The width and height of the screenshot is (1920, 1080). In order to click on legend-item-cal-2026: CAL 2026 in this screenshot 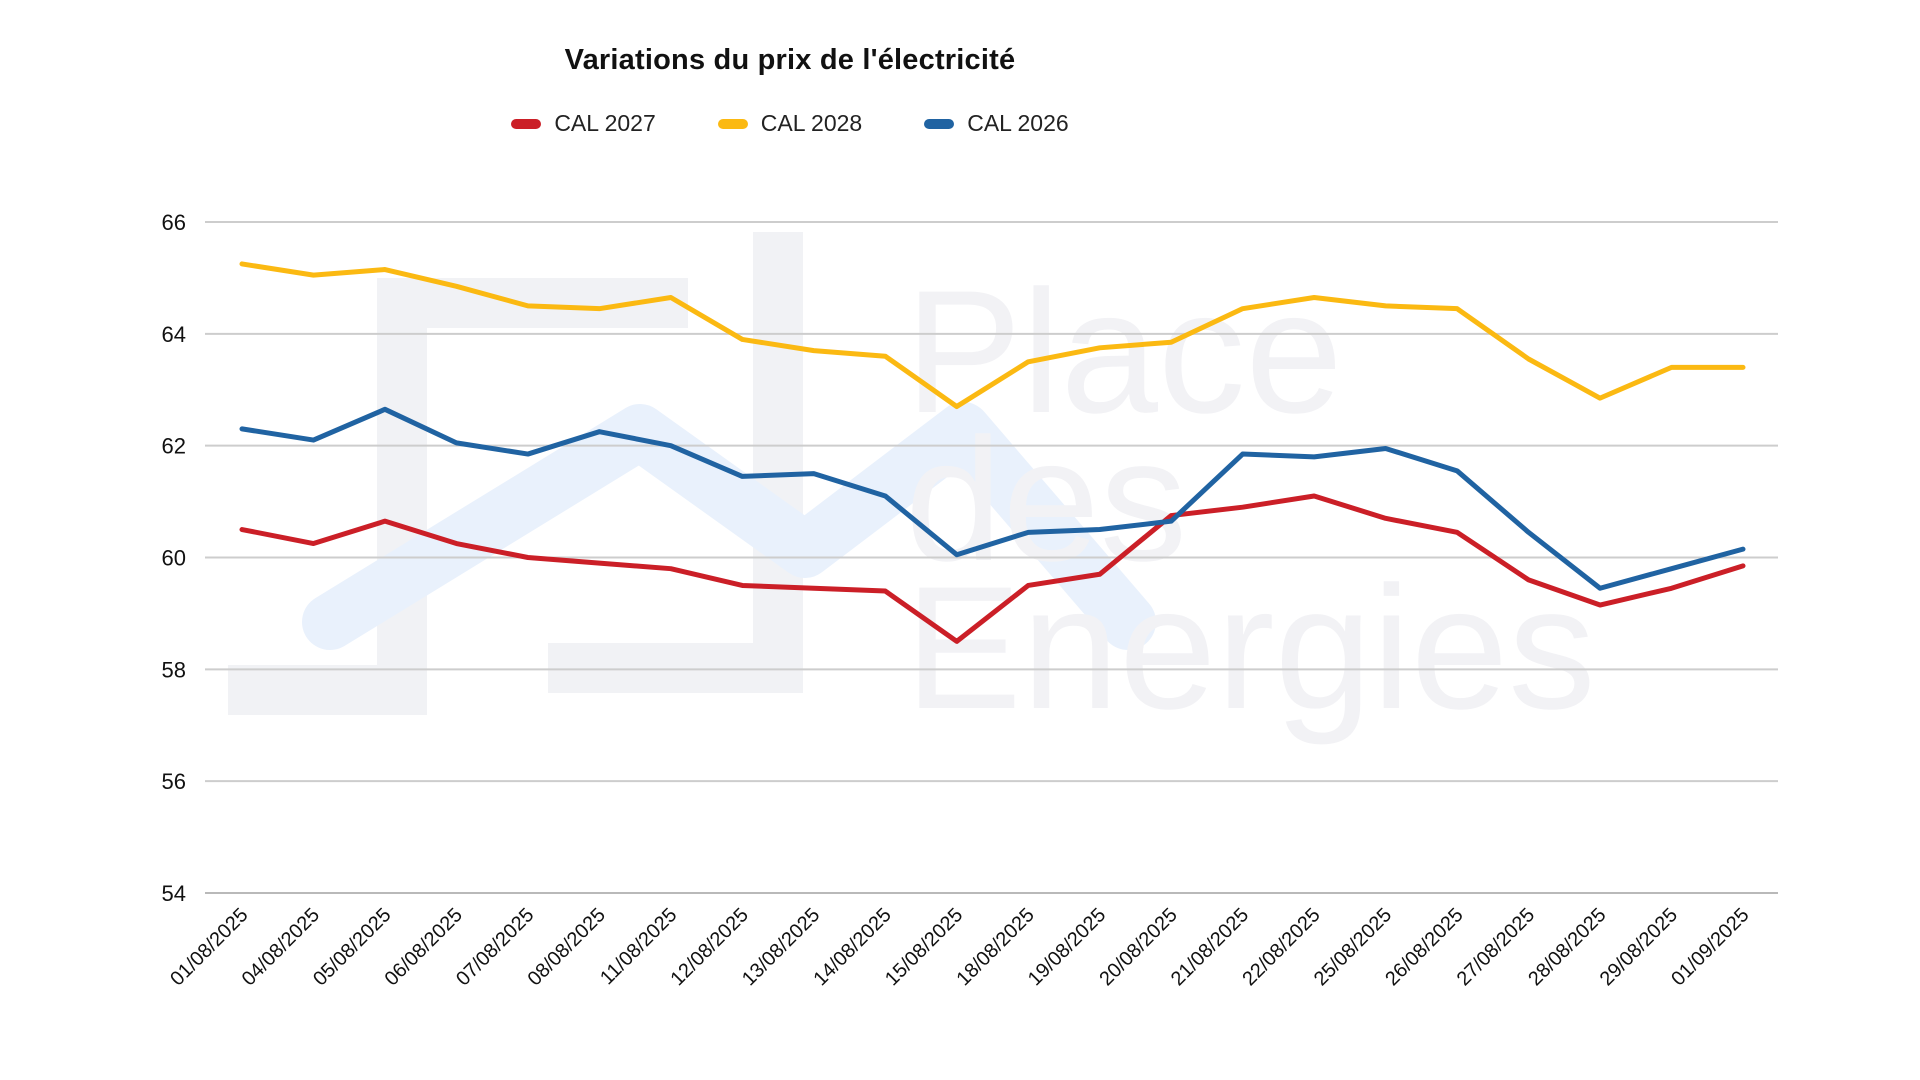, I will do `click(996, 123)`.